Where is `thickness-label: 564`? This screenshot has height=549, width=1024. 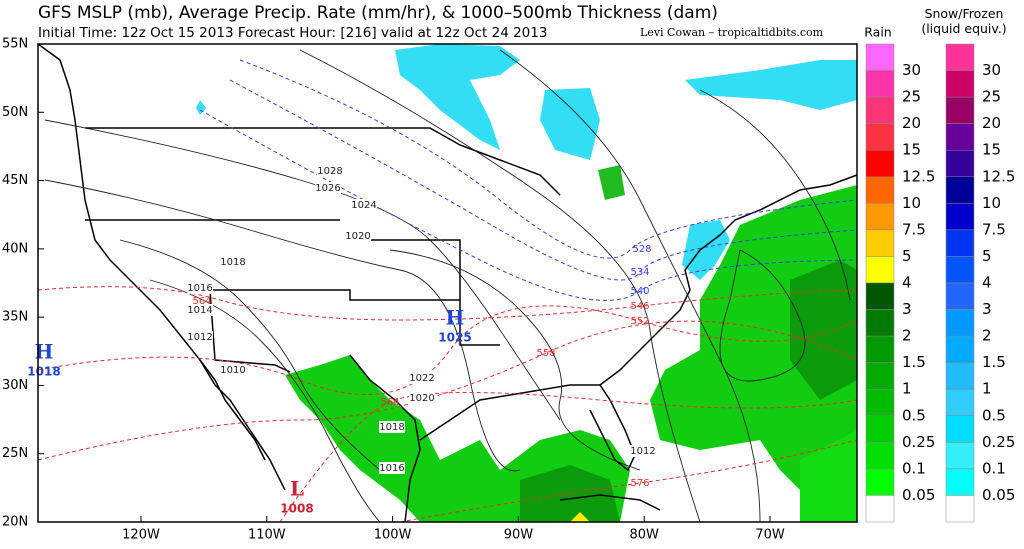
thickness-label: 564 is located at coordinates (389, 402).